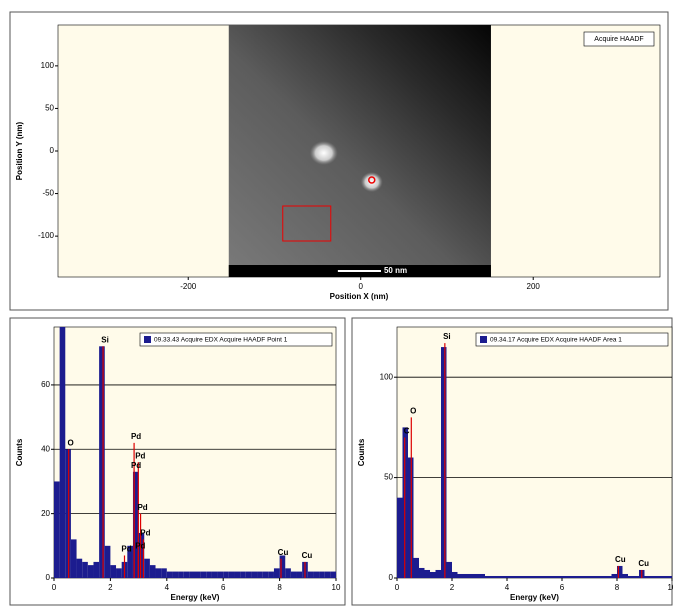 This screenshot has height=611, width=673. Describe the element at coordinates (452, 587) in the screenshot. I see `x-tick-label: 2` at that location.